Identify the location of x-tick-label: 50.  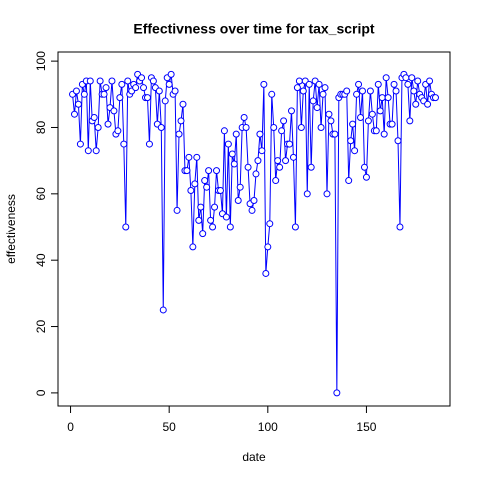
(169, 427).